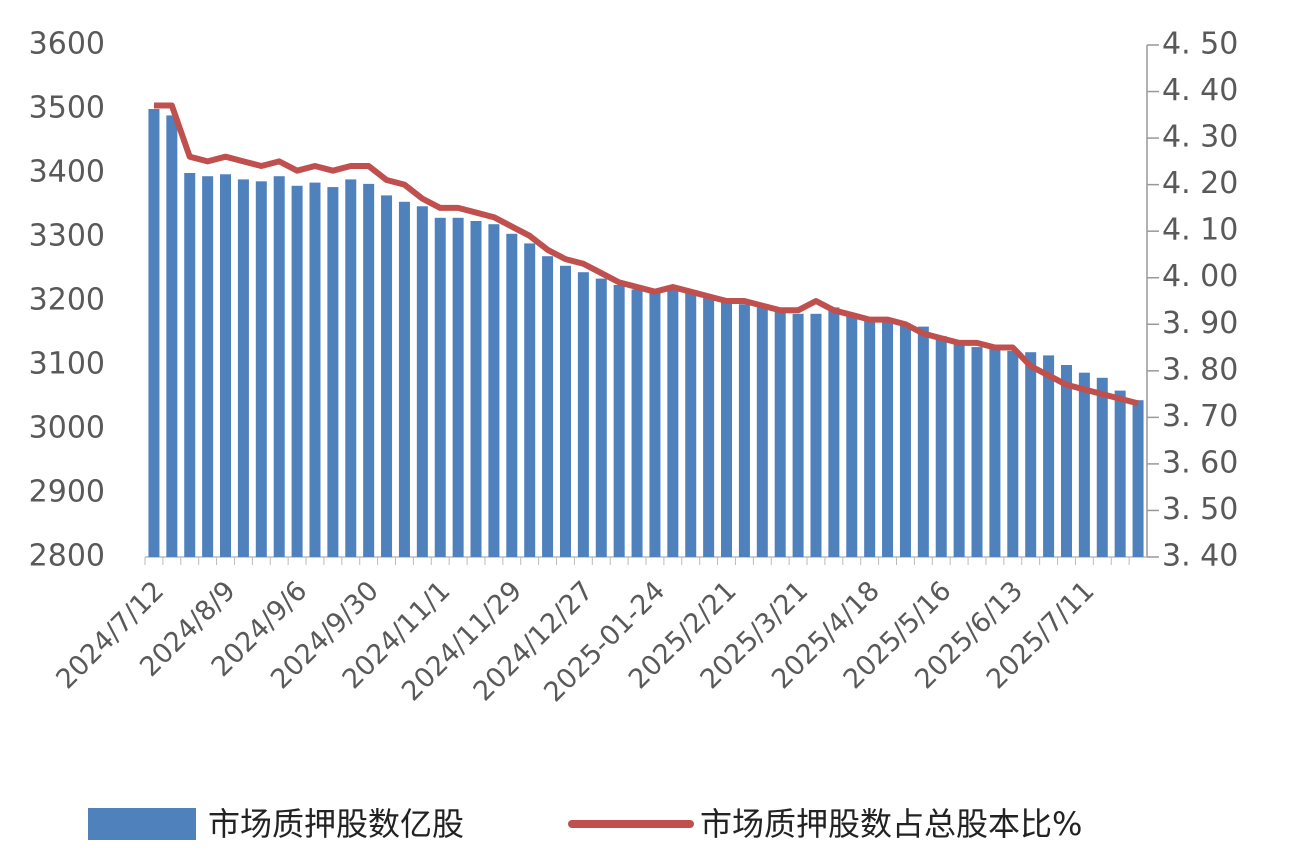 This screenshot has width=1305, height=861. Describe the element at coordinates (67, 172) in the screenshot. I see `y-tick-label: 3400` at that location.